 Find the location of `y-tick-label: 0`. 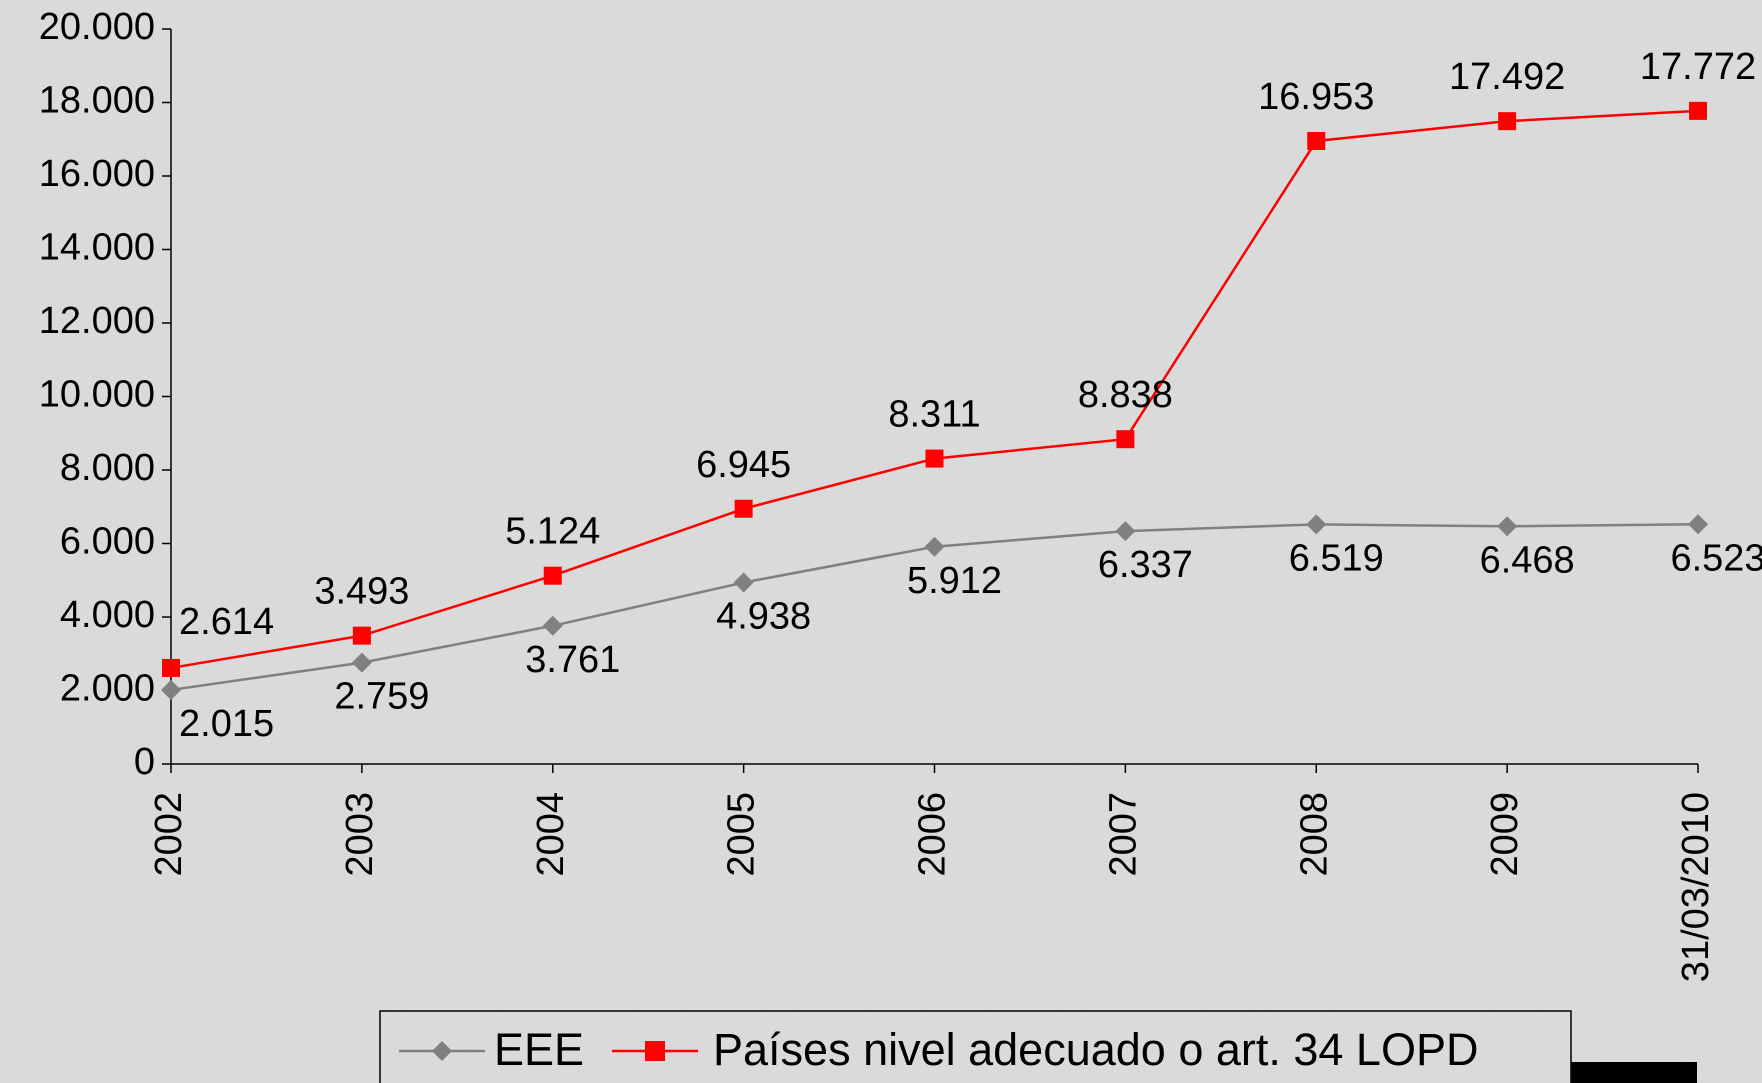

y-tick-label: 0 is located at coordinates (144, 762).